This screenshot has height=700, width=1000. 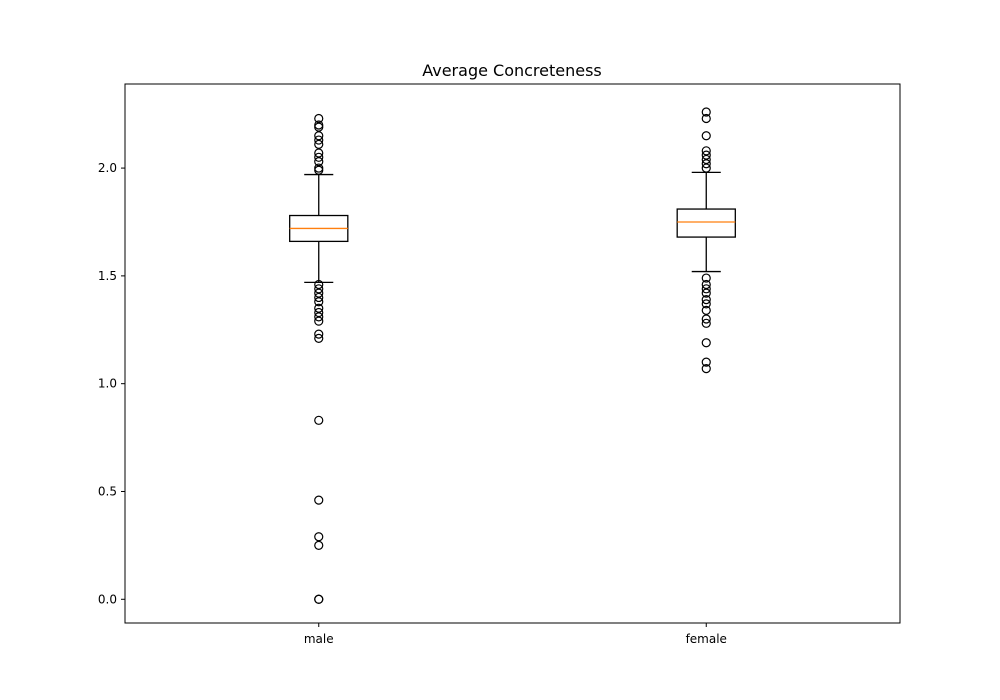 I want to click on chart-title: Average Concreteness, so click(x=512, y=70).